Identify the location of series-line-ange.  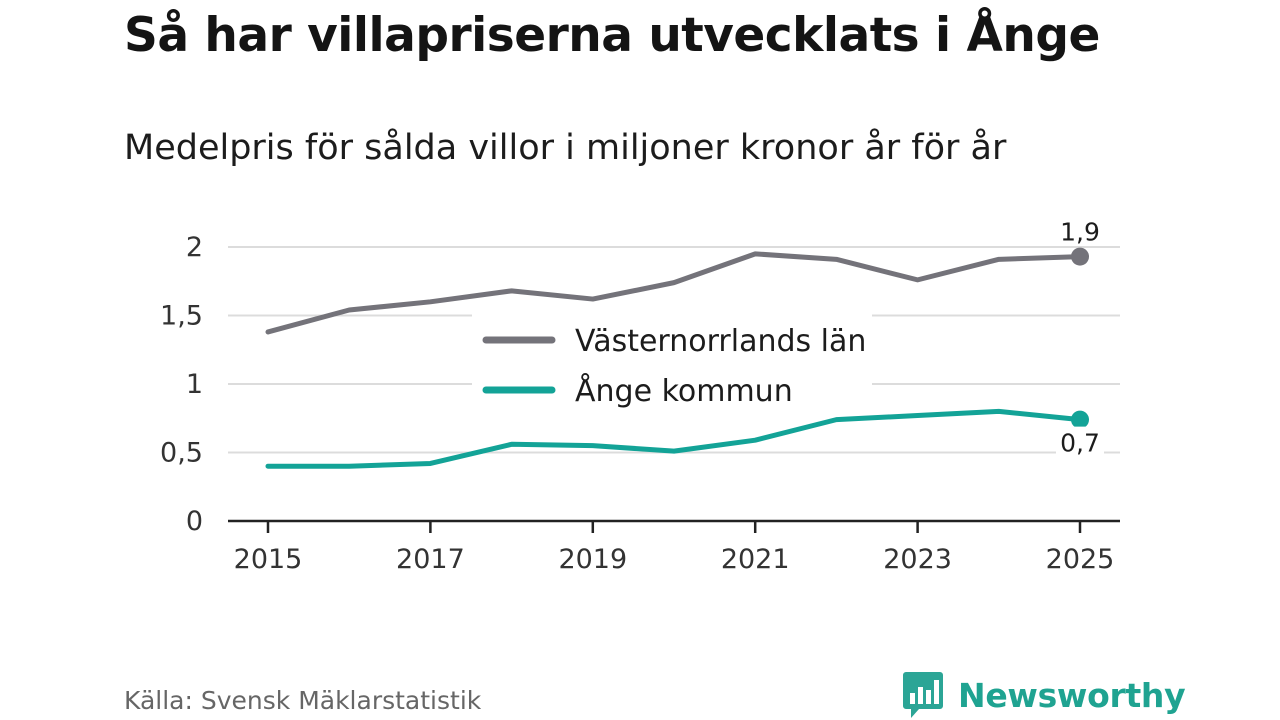
(674, 438).